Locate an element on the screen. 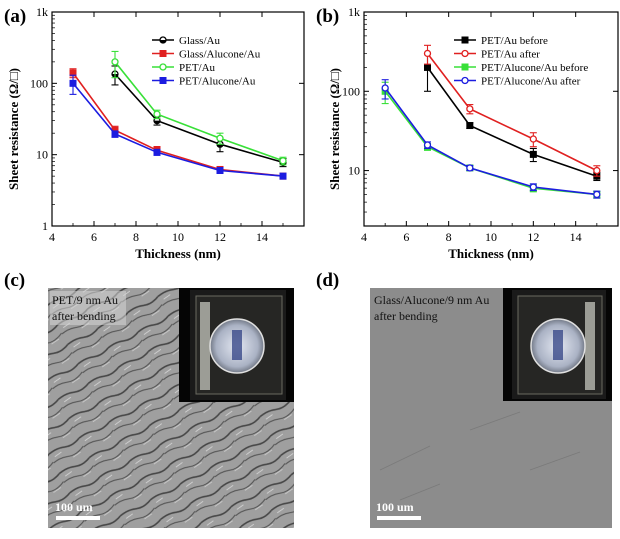  legend-label: PET/Alucone/Au after is located at coordinates (531, 82).